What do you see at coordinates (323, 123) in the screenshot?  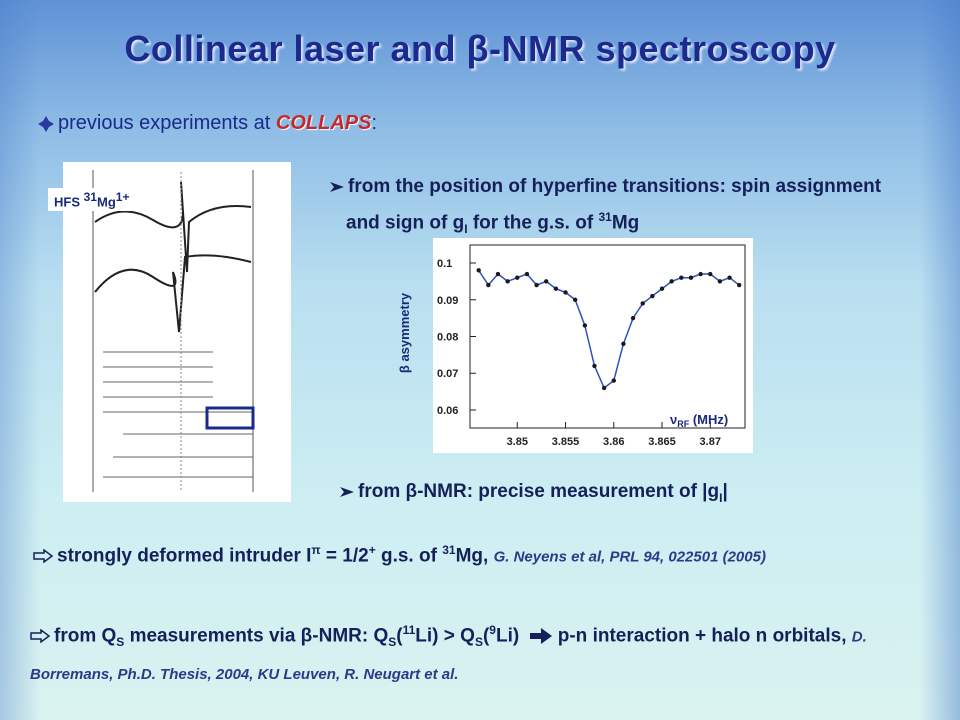 I see `collaps: COLLAPS` at bounding box center [323, 123].